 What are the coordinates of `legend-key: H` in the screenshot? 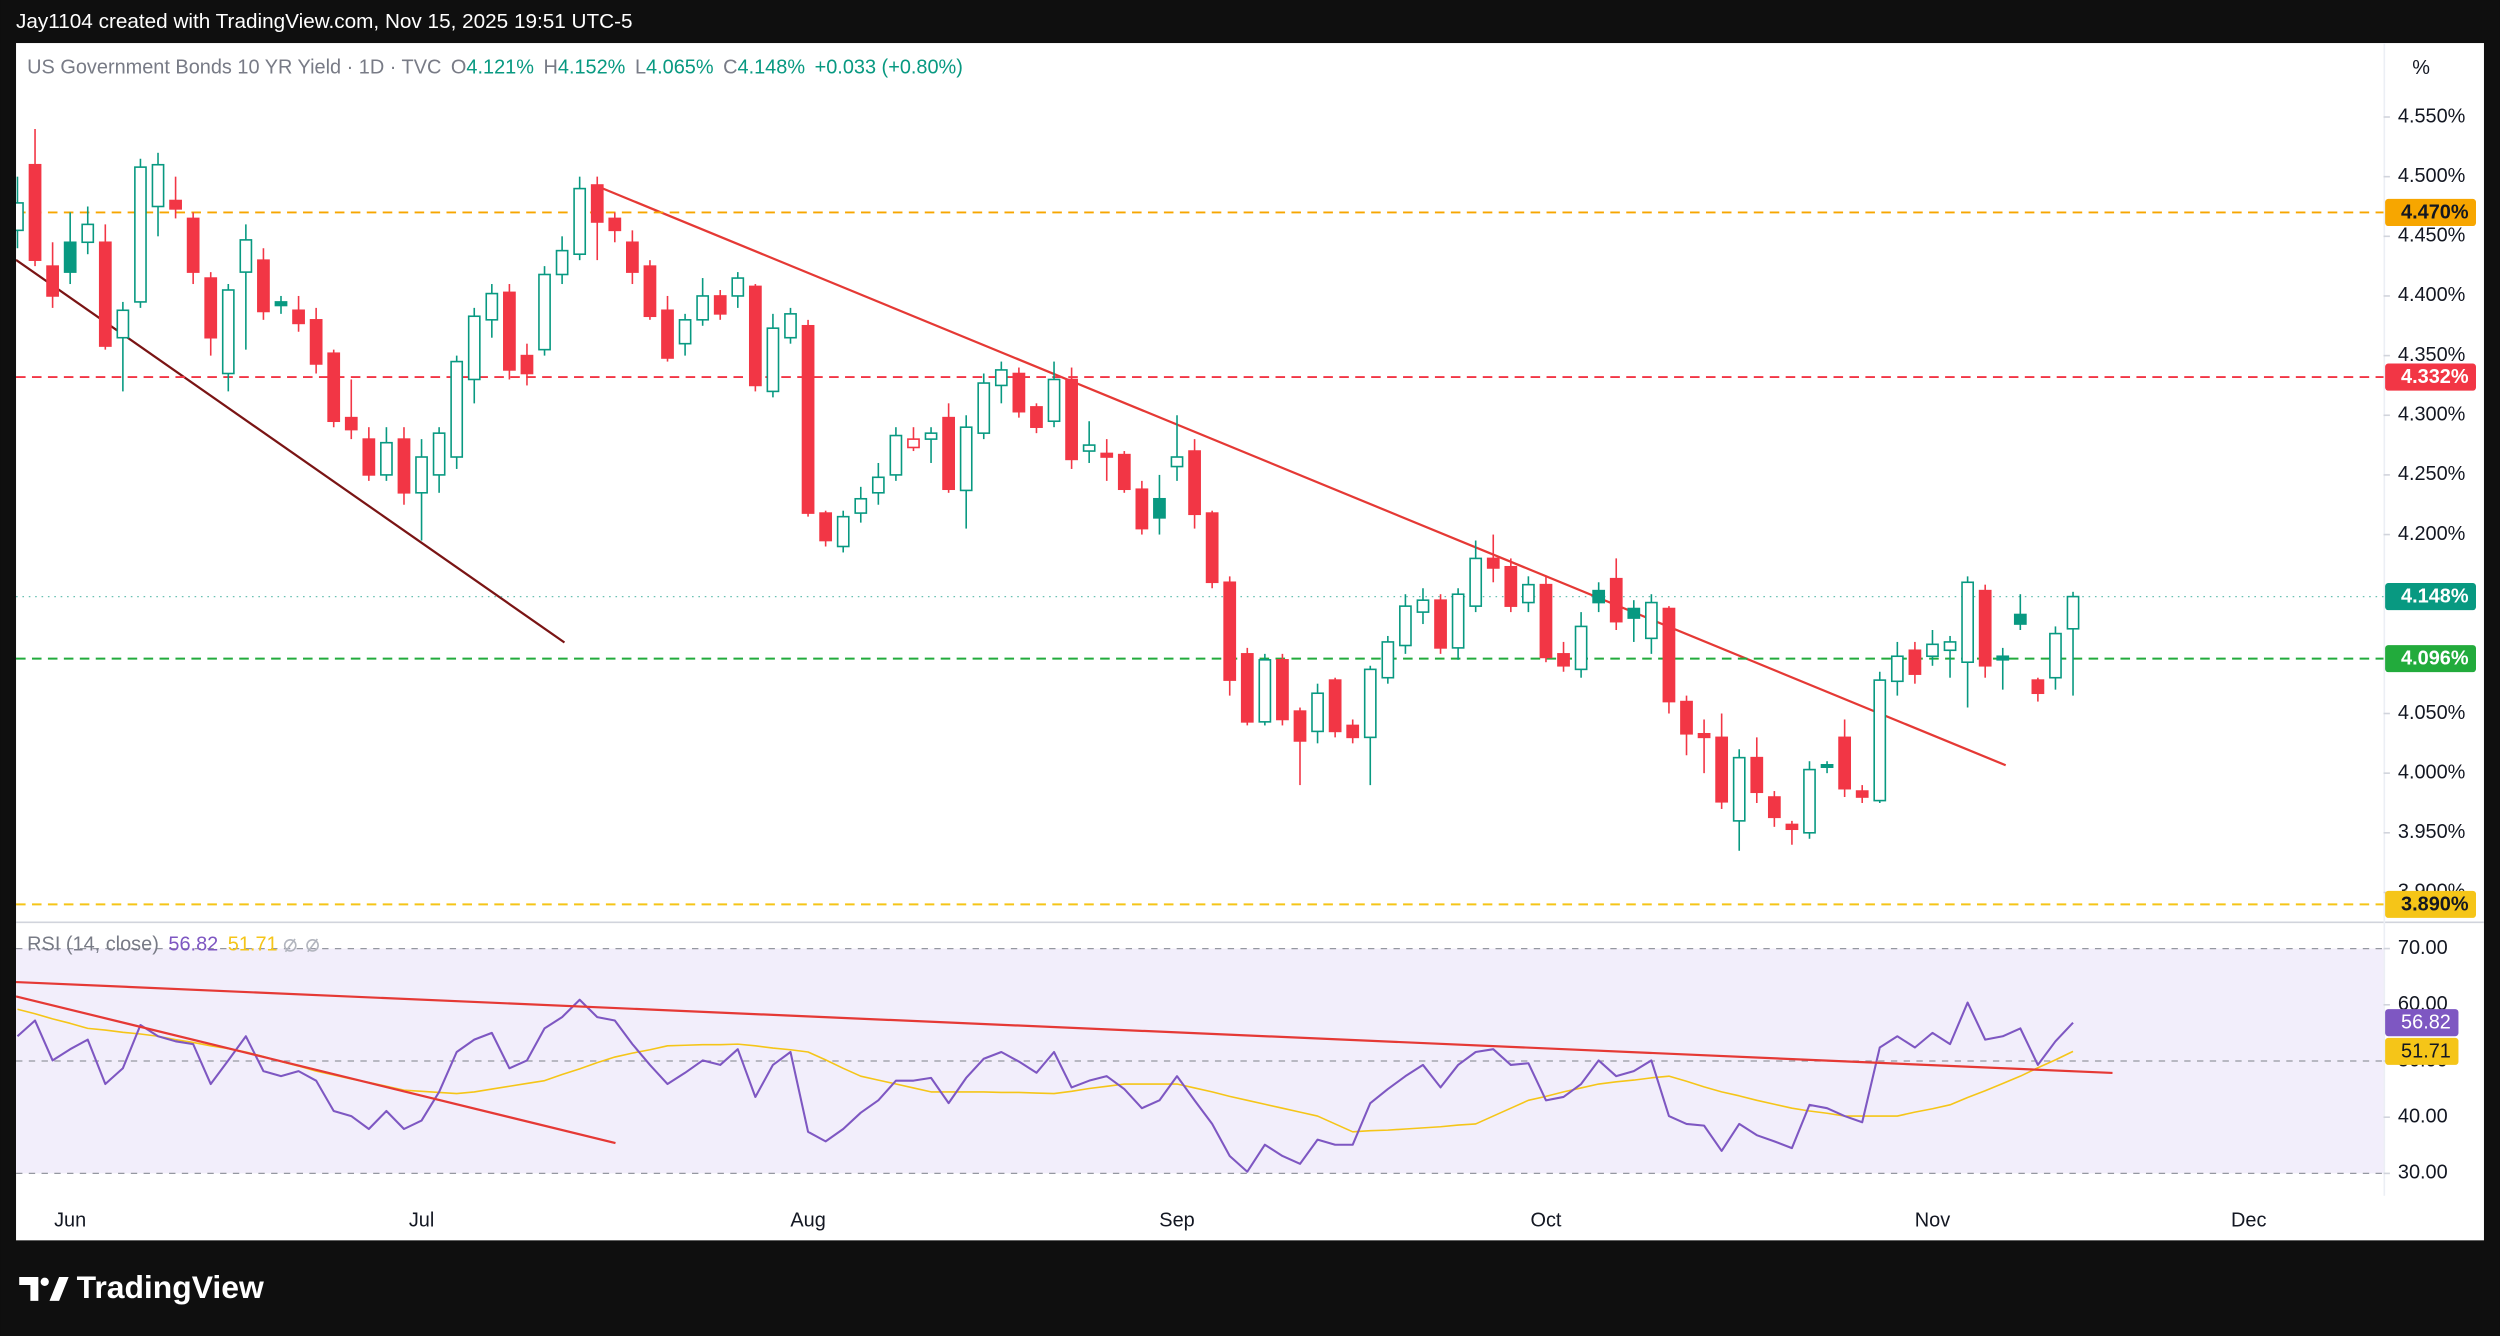 It's located at (550, 68).